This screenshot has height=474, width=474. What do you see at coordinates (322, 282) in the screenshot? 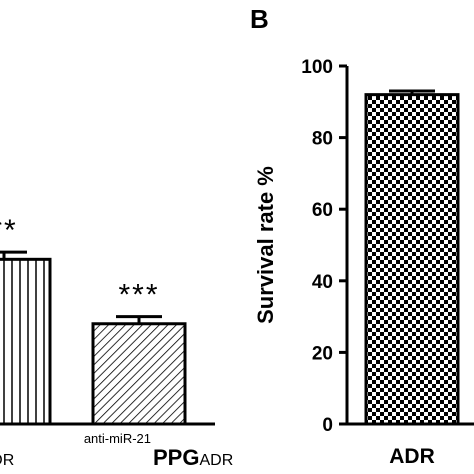
I see `y-tick-label: 40` at bounding box center [322, 282].